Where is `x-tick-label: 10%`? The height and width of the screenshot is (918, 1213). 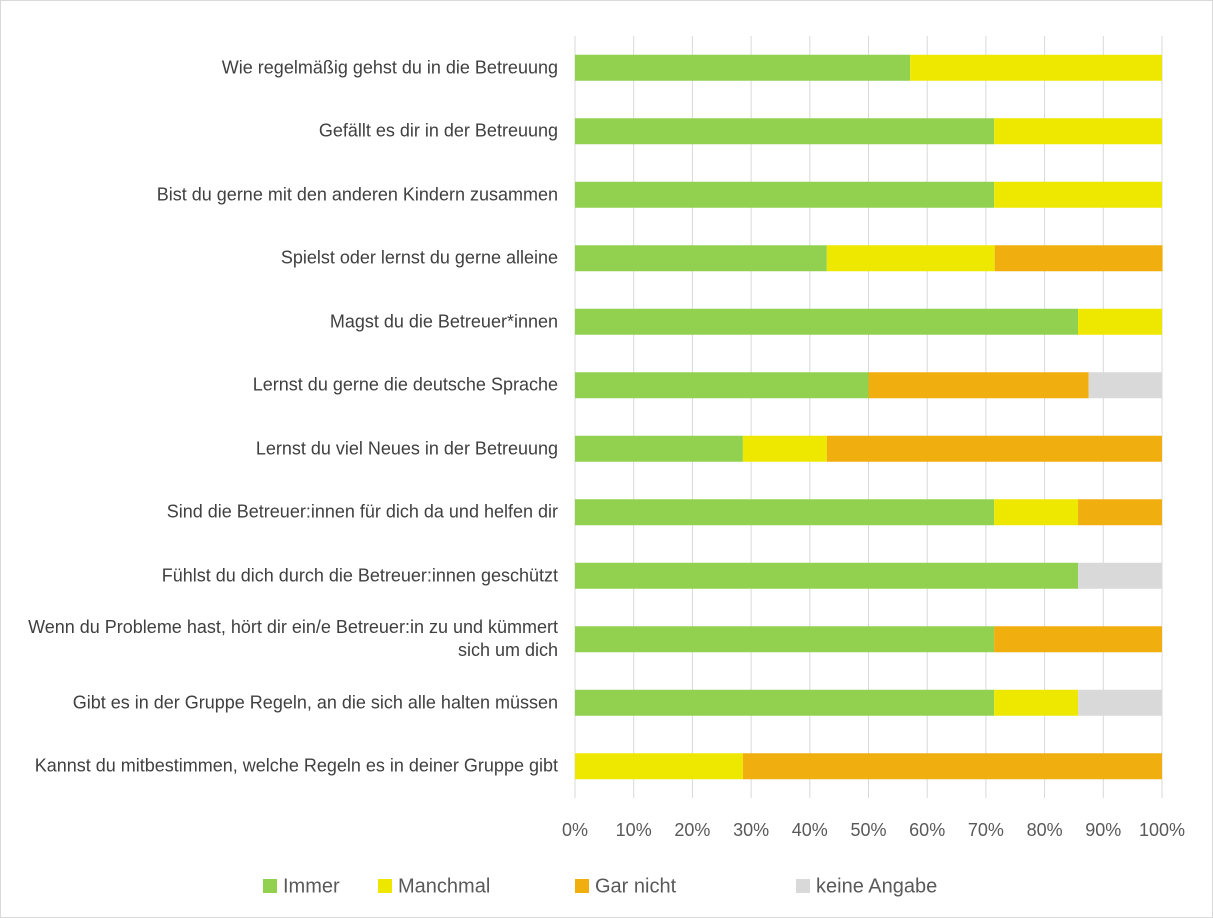 x-tick-label: 10% is located at coordinates (634, 830).